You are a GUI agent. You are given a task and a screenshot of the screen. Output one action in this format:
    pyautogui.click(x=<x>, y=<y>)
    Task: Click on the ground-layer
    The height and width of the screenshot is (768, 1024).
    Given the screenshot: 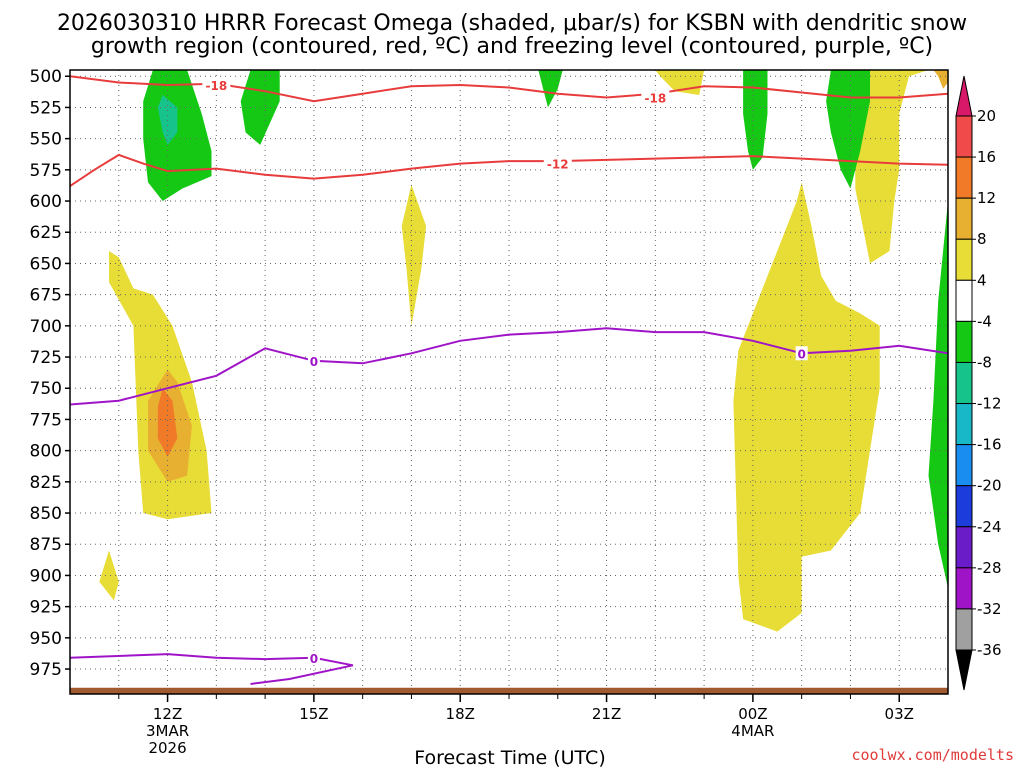 What is the action you would take?
    pyautogui.click(x=509, y=690)
    